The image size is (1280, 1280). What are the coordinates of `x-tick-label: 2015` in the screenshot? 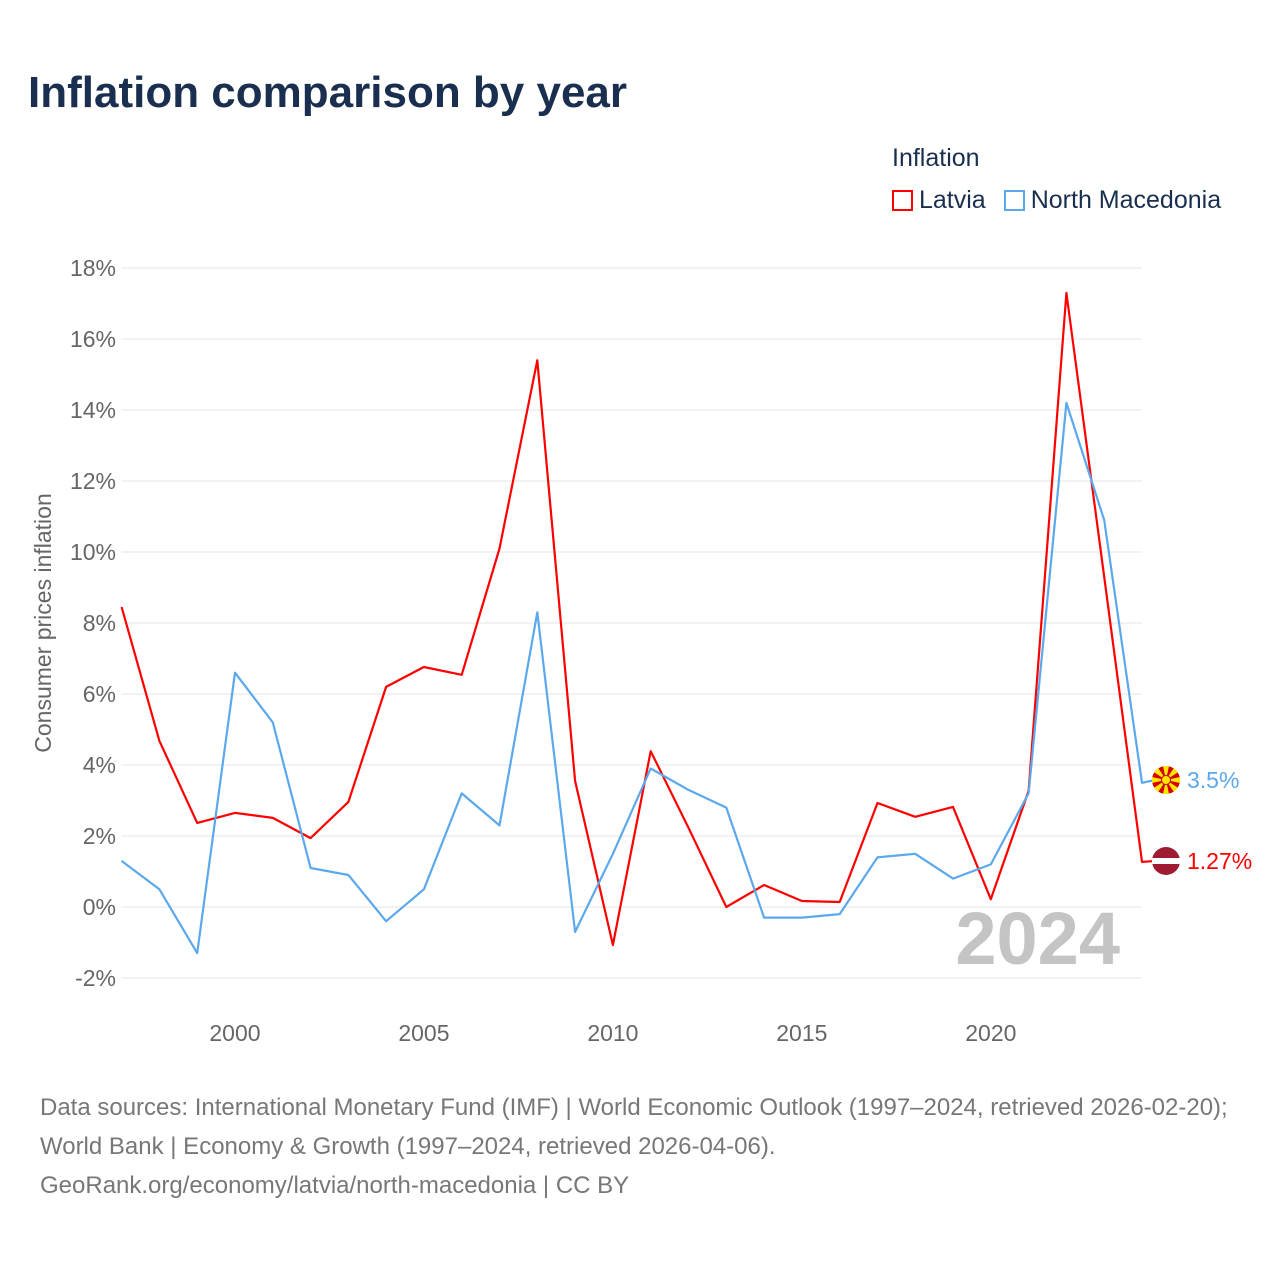 It's located at (801, 1033).